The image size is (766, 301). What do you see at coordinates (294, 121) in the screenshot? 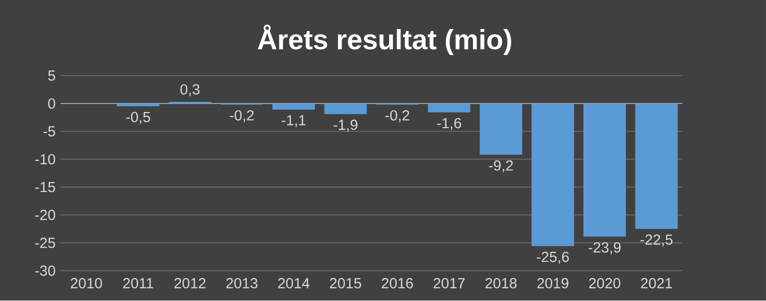
I see `data-label: -1,1` at bounding box center [294, 121].